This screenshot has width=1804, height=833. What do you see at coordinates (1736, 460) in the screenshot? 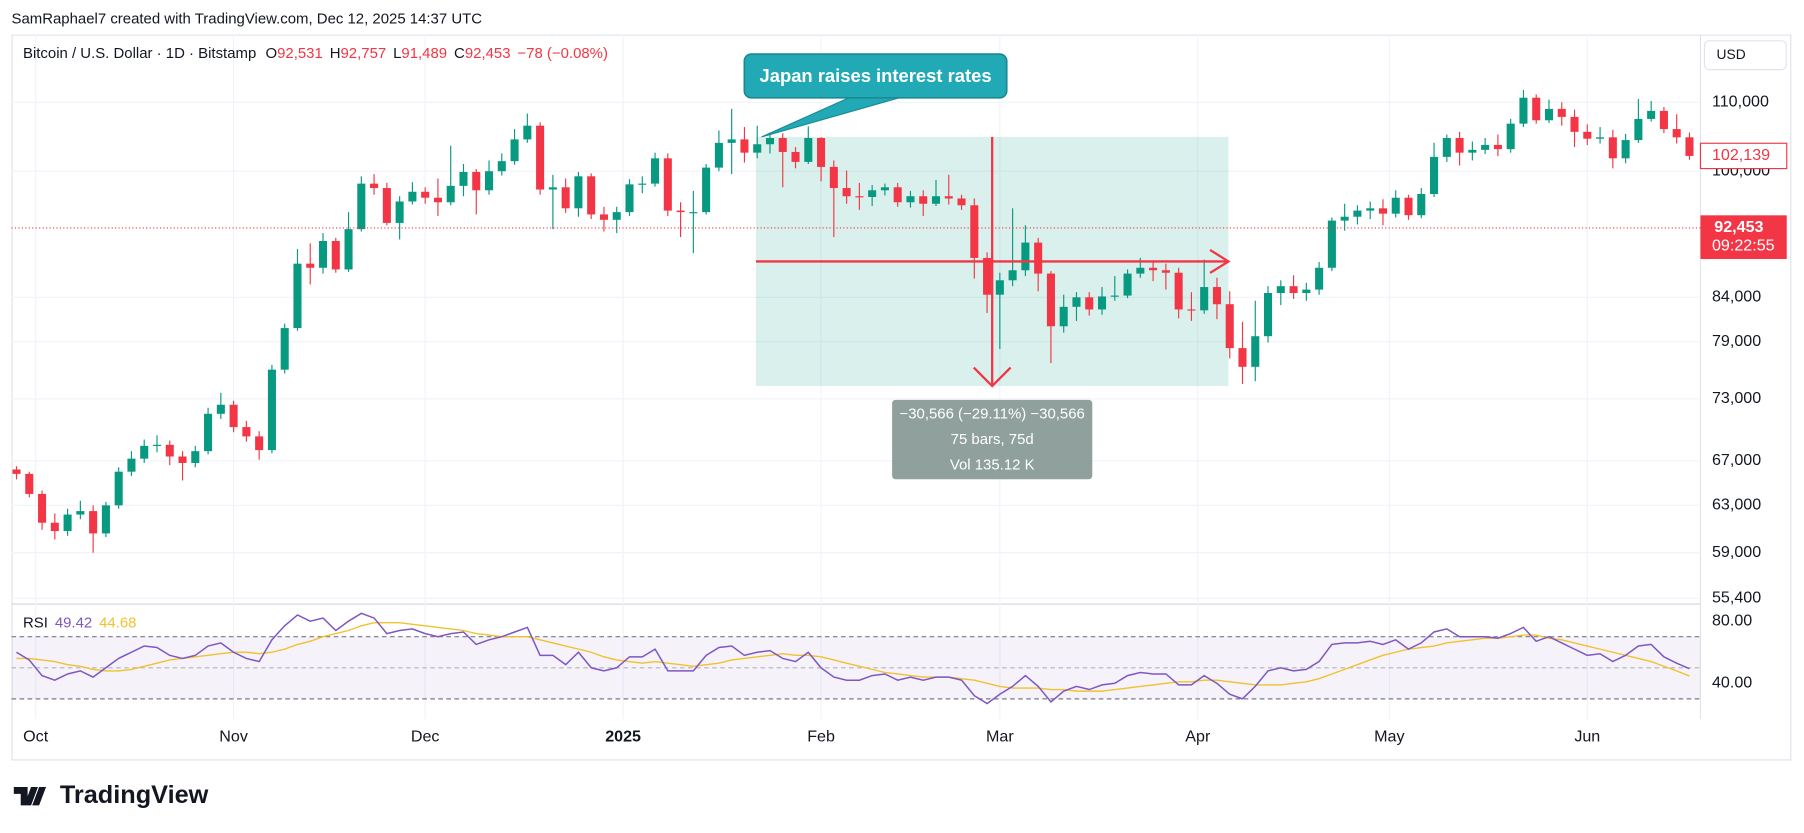
I see `y-tick-label: 67,000` at bounding box center [1736, 460].